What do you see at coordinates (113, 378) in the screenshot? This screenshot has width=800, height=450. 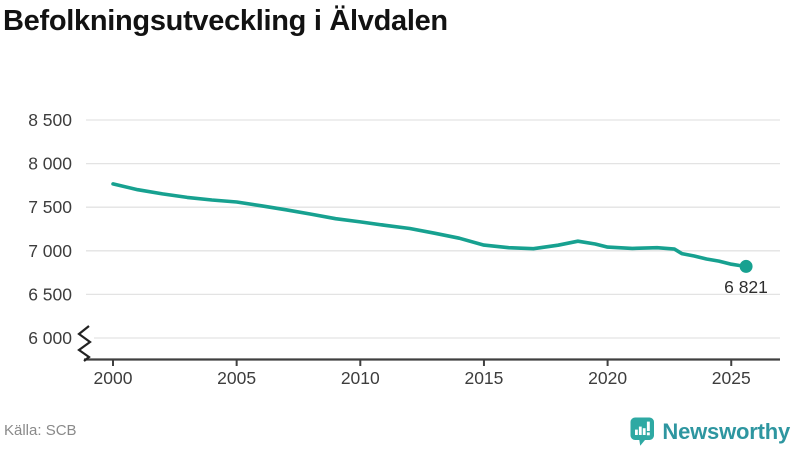 I see `x-tick-label: 2000` at bounding box center [113, 378].